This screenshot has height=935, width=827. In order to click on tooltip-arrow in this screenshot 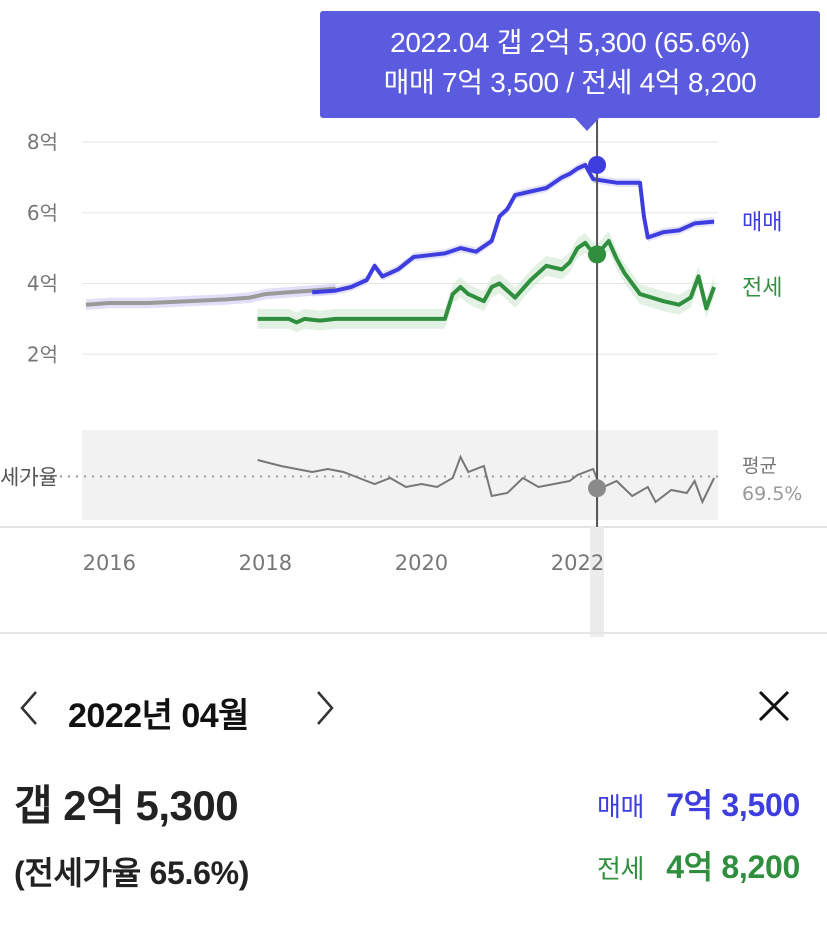, I will do `click(587, 124)`.